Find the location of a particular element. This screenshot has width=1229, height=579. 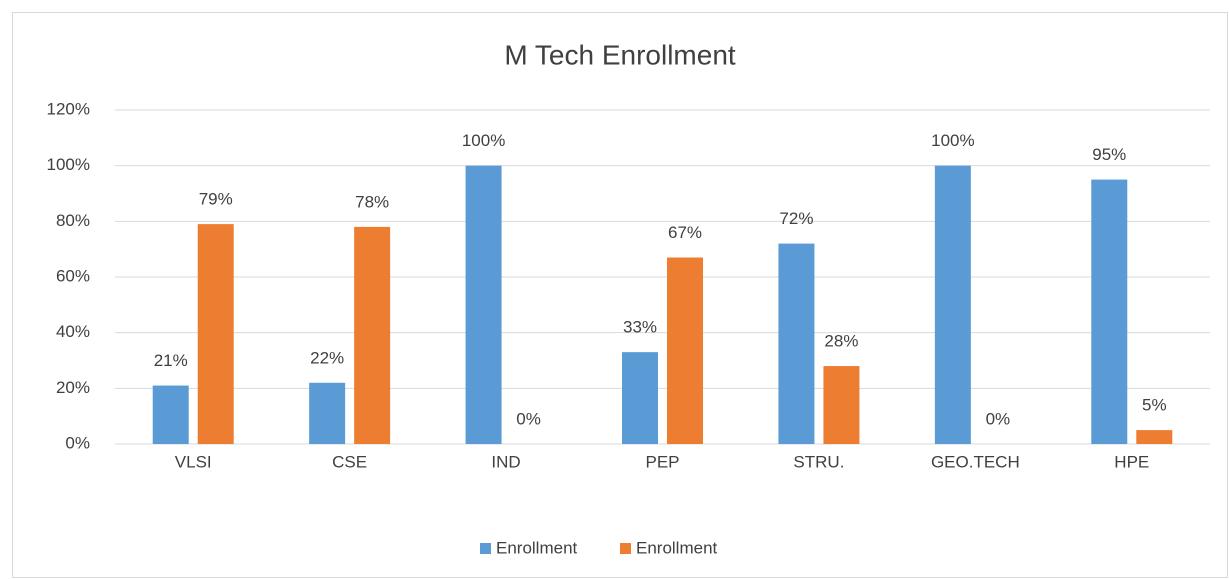

x-tick-label: CSE is located at coordinates (349, 461).